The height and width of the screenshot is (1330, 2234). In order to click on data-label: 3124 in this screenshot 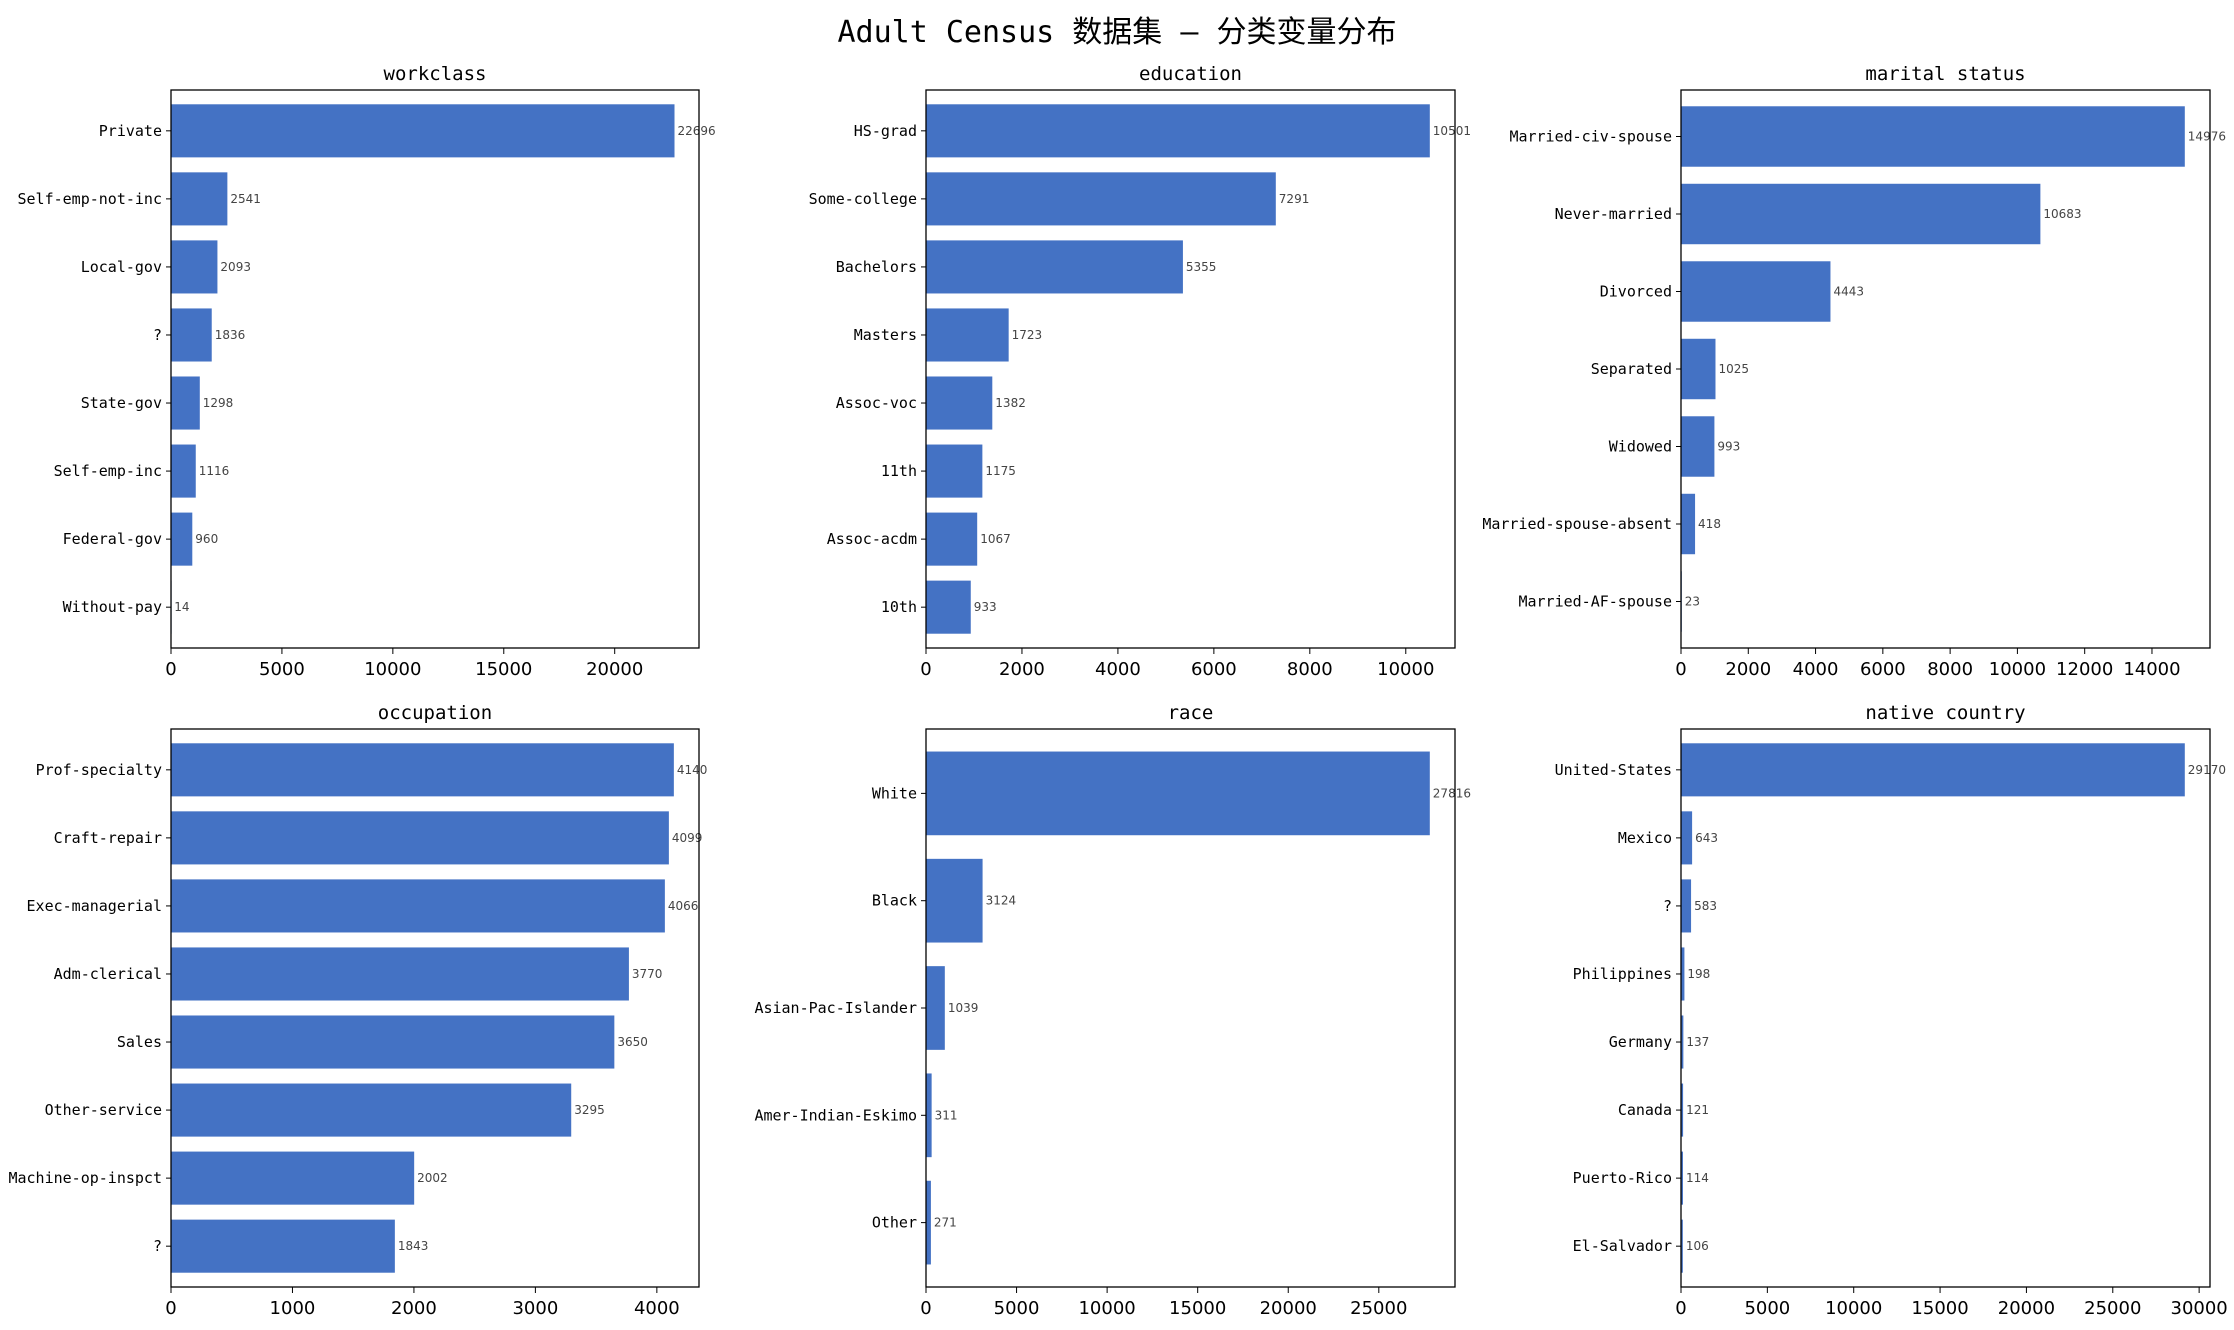, I will do `click(1001, 901)`.